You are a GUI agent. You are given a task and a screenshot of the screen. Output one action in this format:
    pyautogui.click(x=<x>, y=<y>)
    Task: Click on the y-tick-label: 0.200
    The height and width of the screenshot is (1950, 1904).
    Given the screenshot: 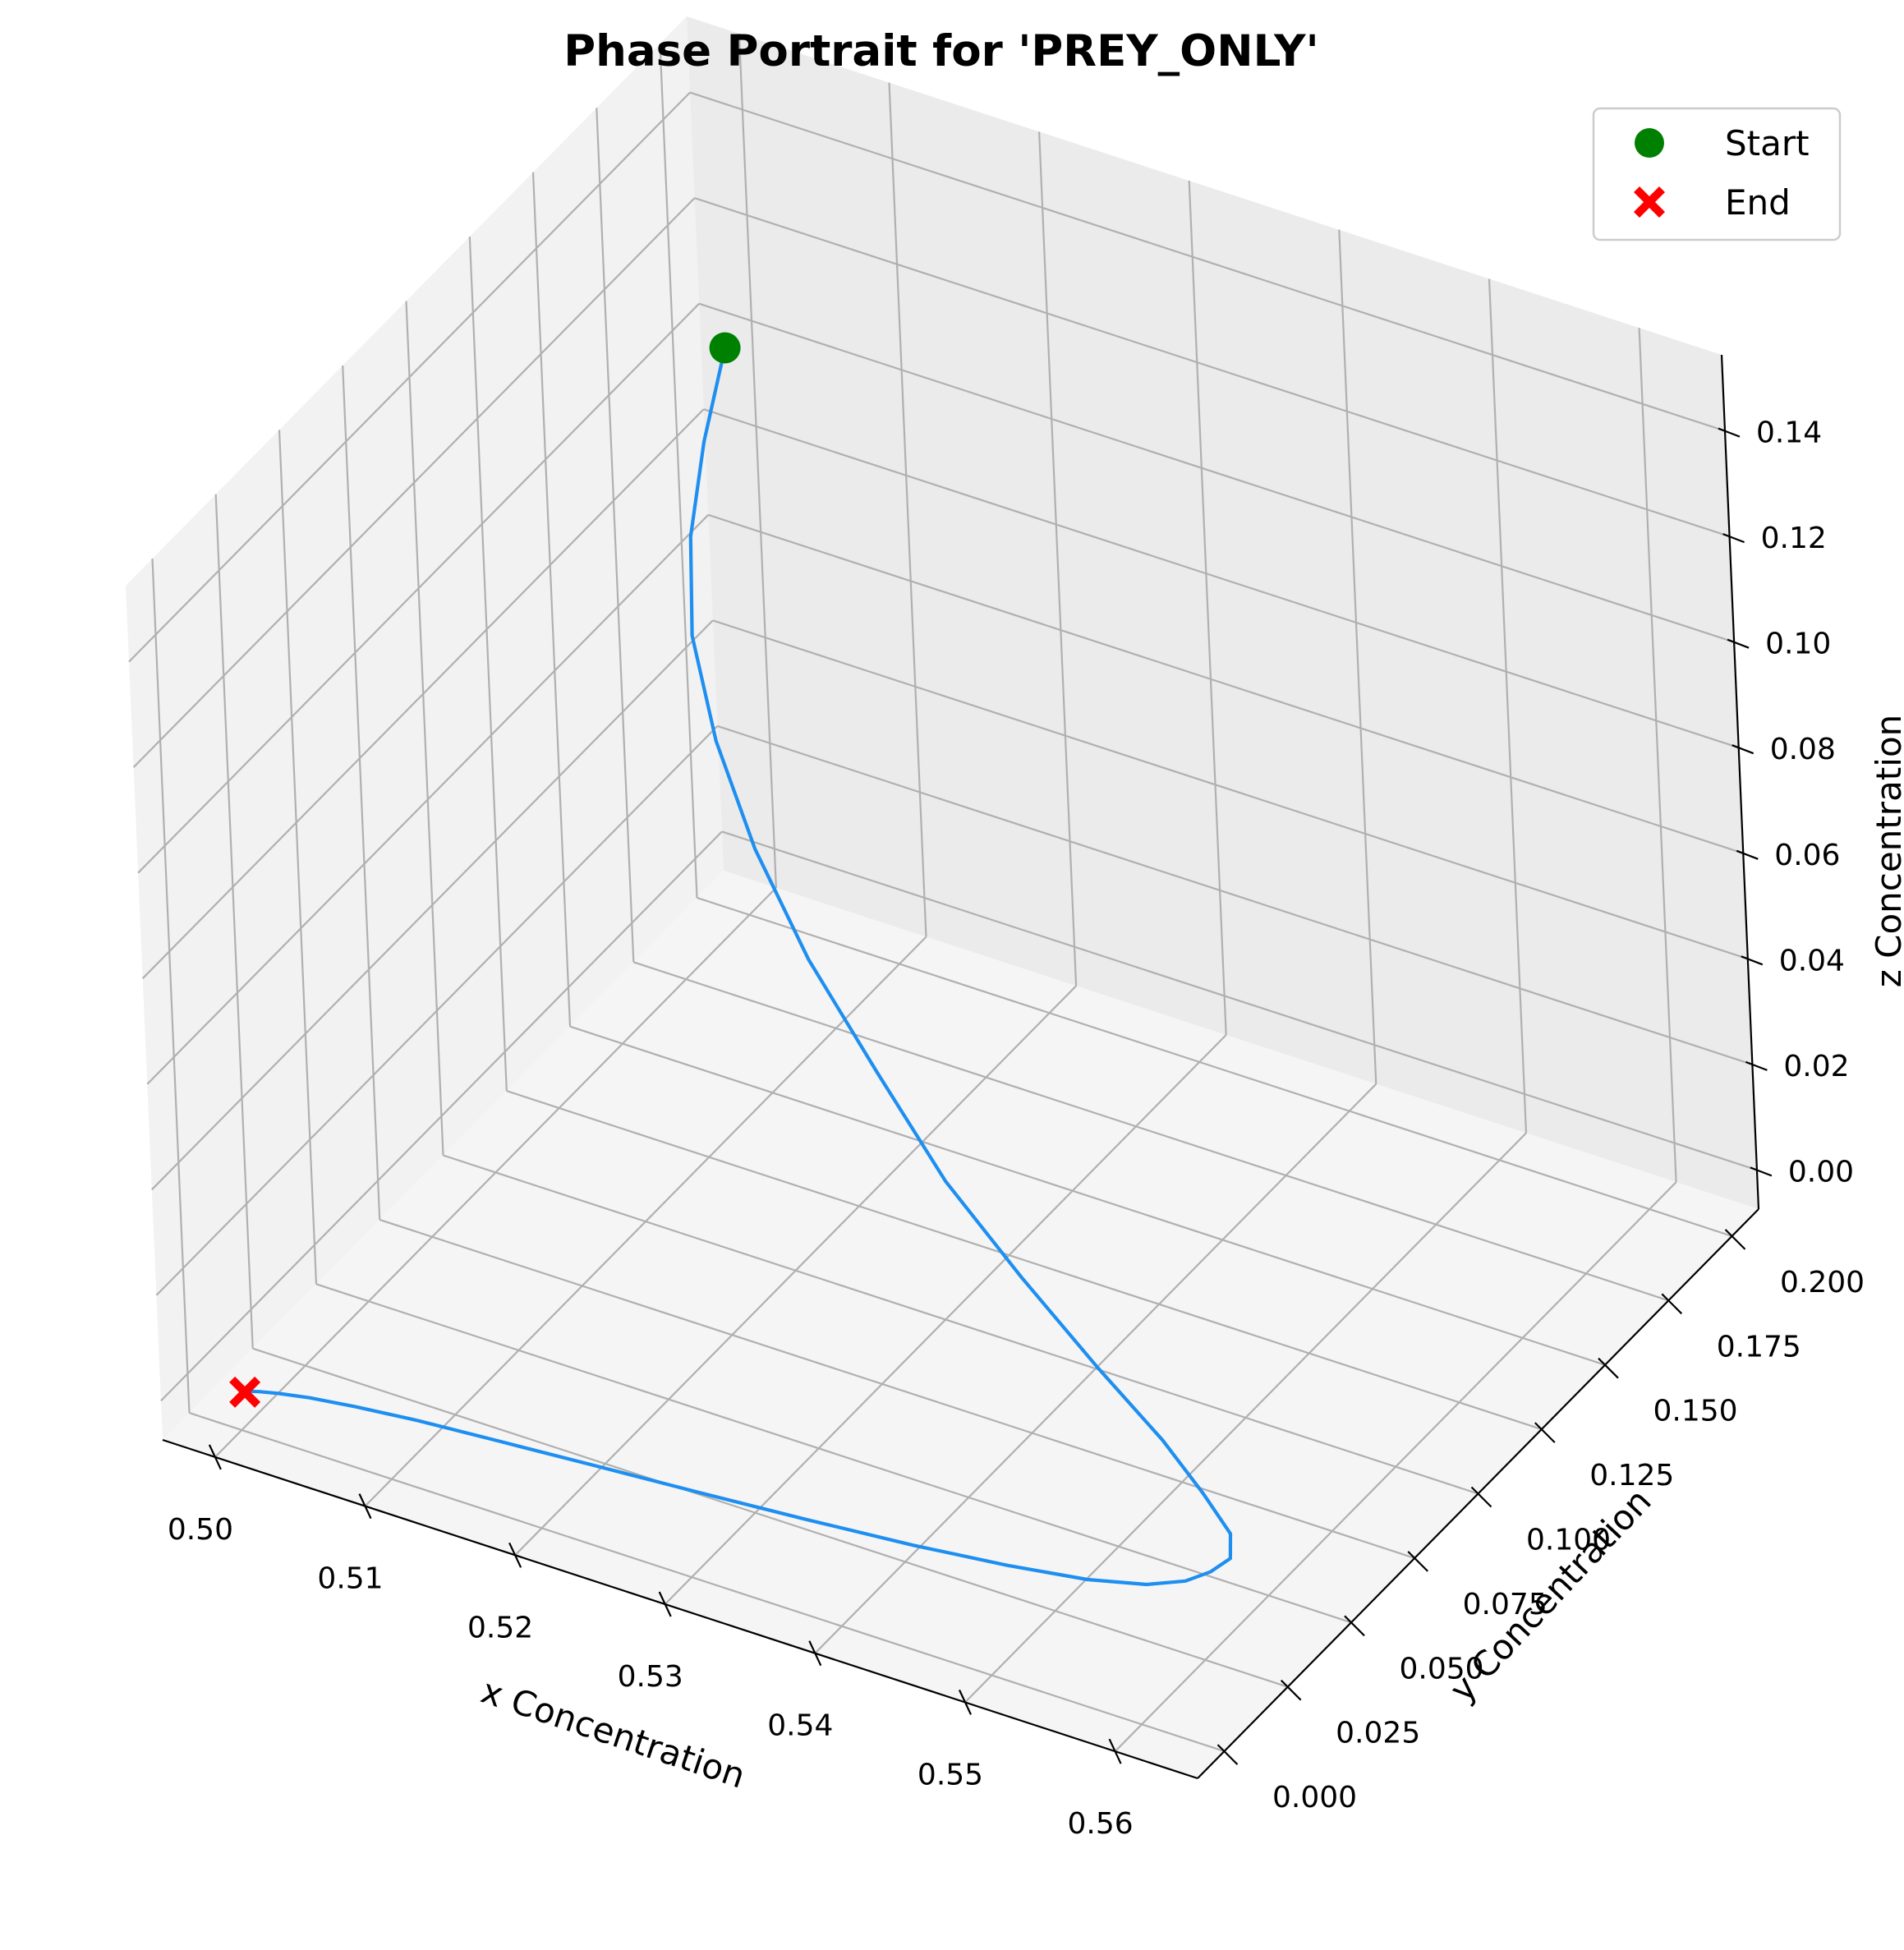 What is the action you would take?
    pyautogui.click(x=1822, y=1282)
    